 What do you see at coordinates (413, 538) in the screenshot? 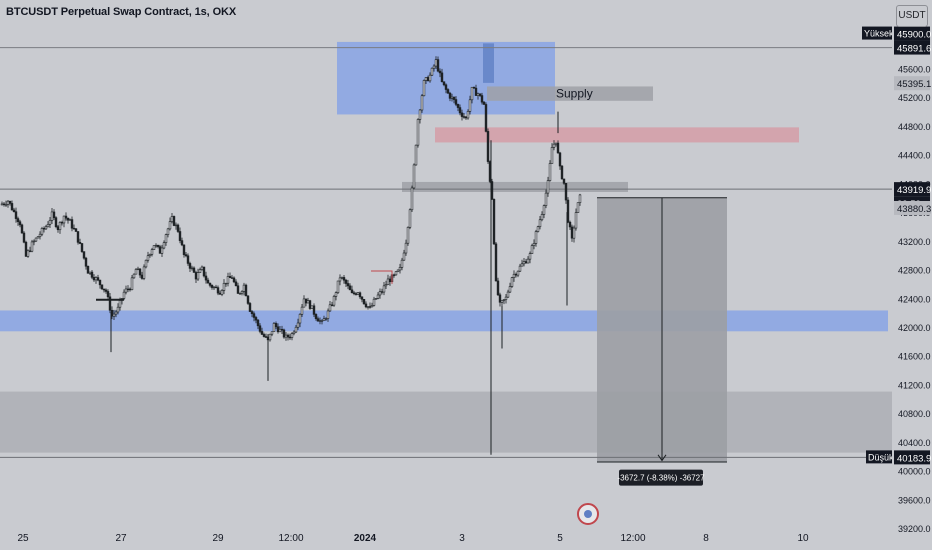
I see `x-axis: 25 27 29 12:00 2024 3 5 12:00 8 10` at bounding box center [413, 538].